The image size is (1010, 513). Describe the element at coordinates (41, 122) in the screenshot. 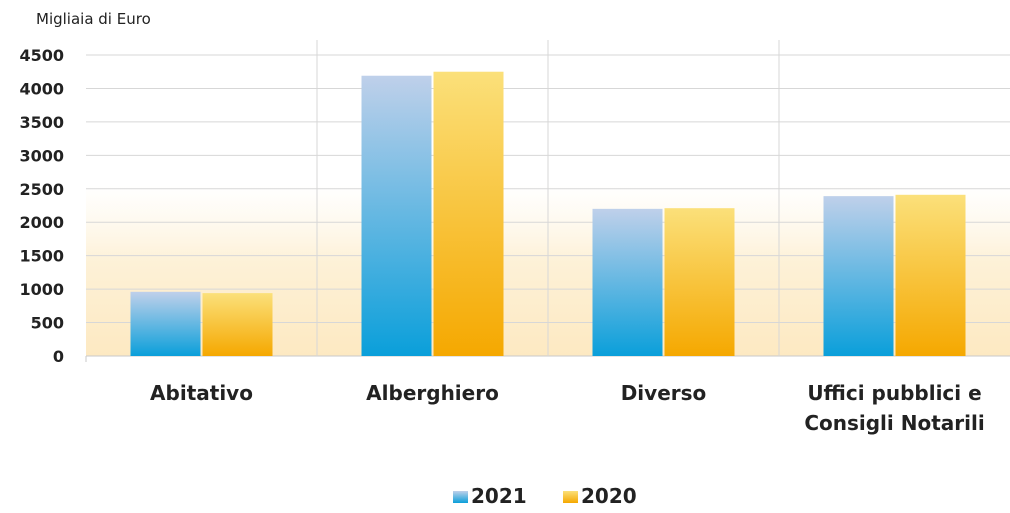

I see `y-tick-label: 3500` at that location.